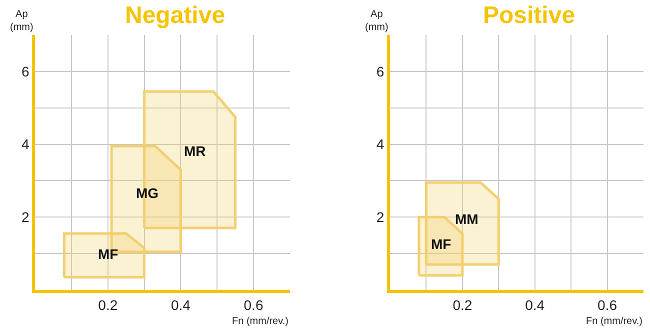 This screenshot has width=650, height=328. I want to click on series-label: MG, so click(147, 193).